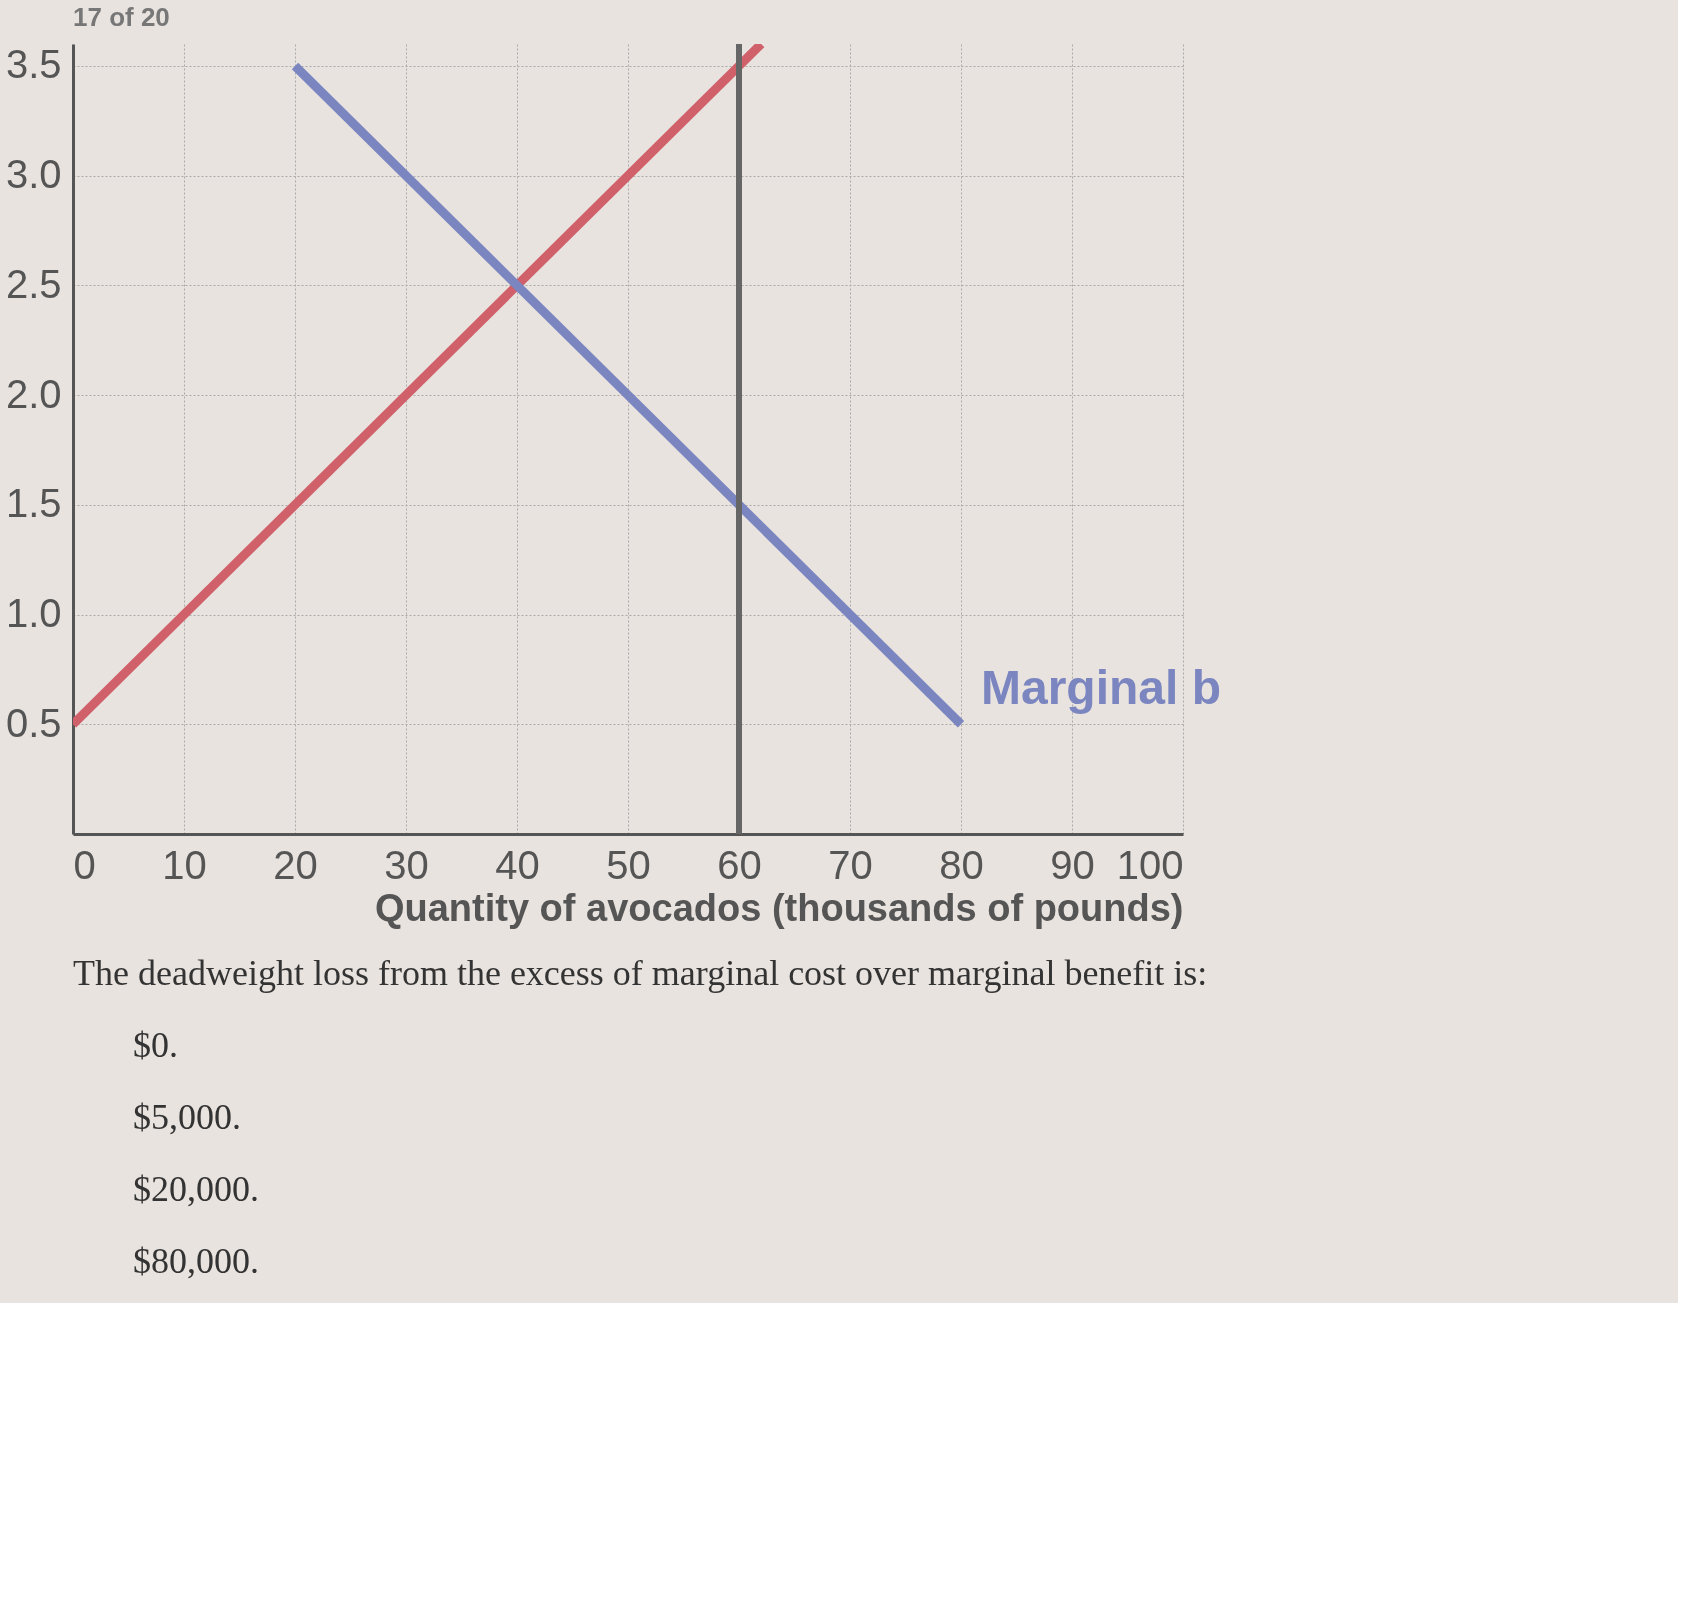  Describe the element at coordinates (295, 864) in the screenshot. I see `x-tick-label: 20` at that location.